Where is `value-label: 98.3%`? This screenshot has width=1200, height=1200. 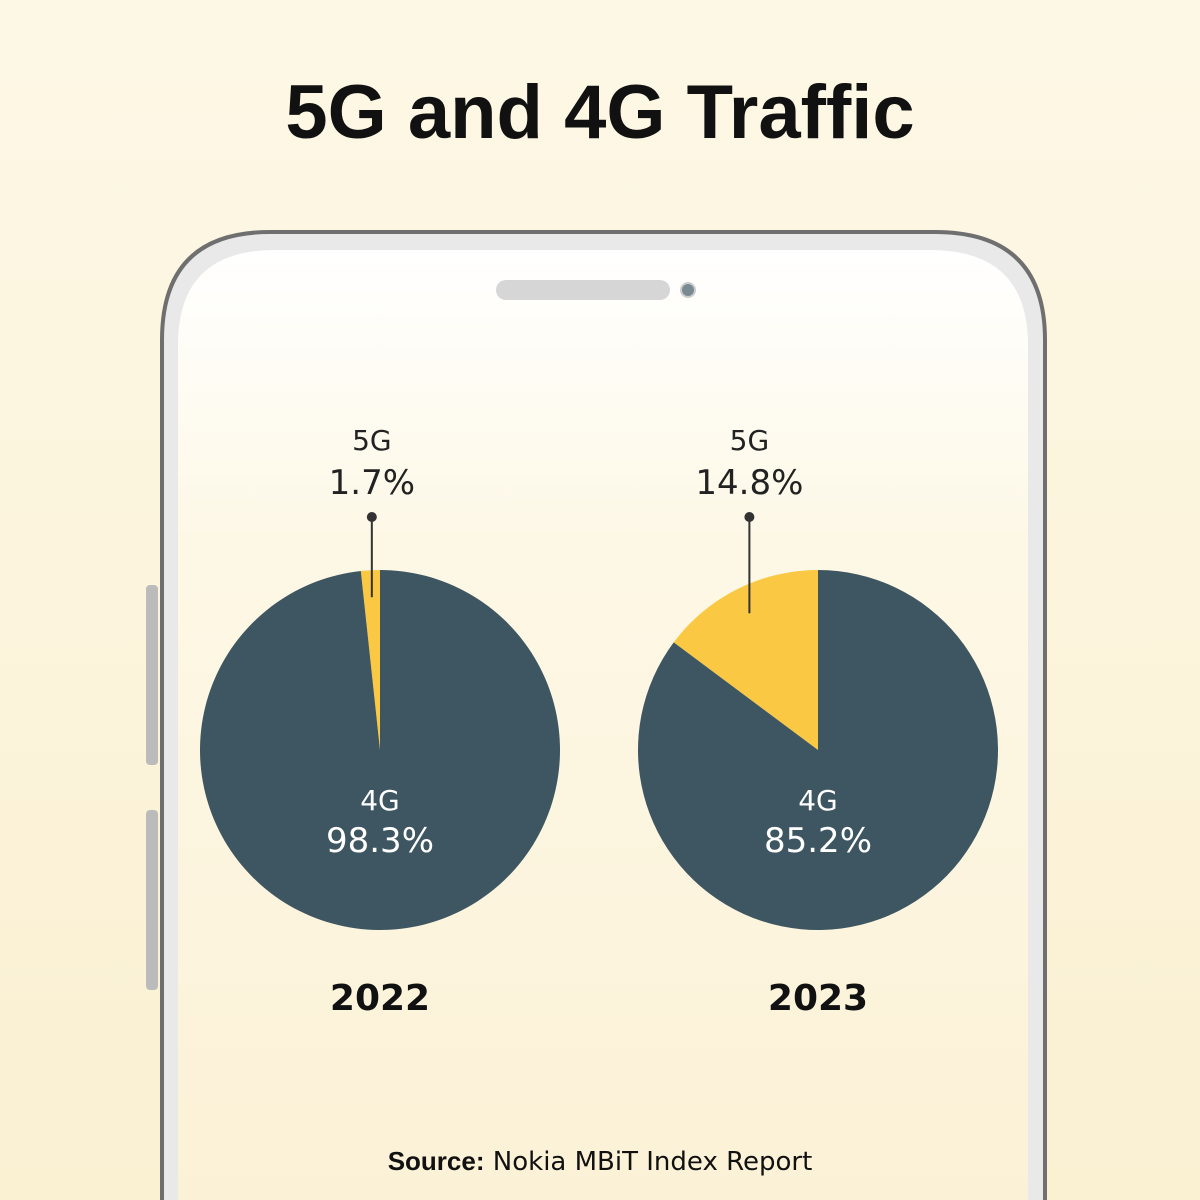 value-label: 98.3% is located at coordinates (380, 841).